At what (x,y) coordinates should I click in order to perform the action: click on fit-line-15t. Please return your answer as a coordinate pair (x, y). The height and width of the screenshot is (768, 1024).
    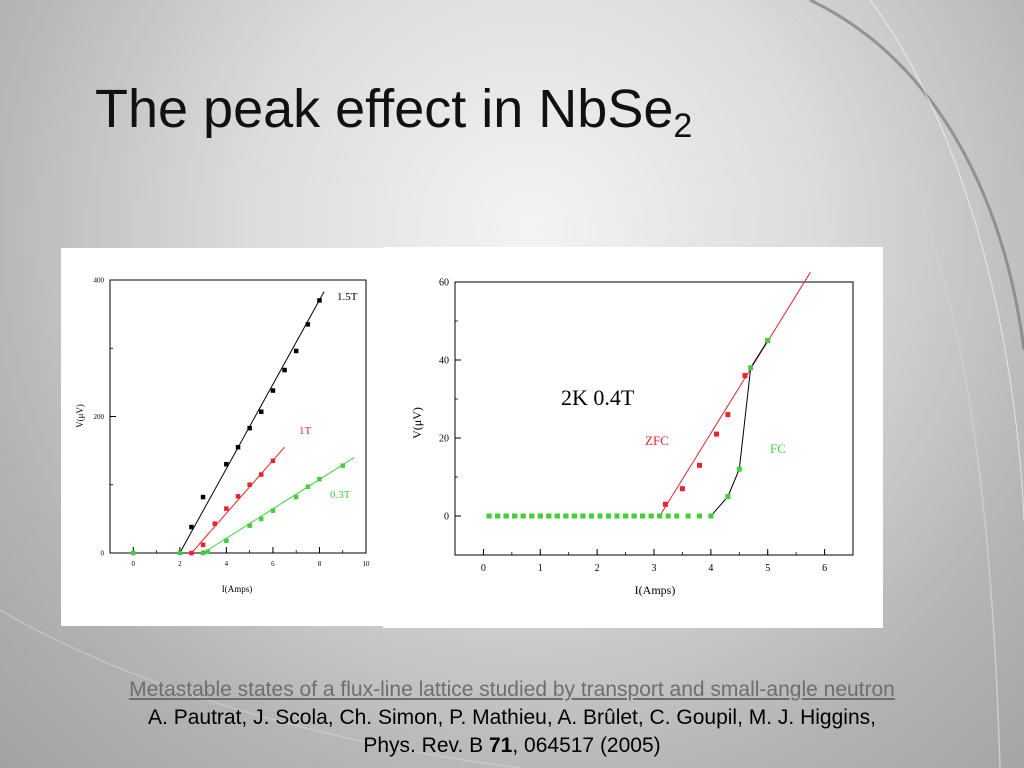
    Looking at the image, I should click on (252, 422).